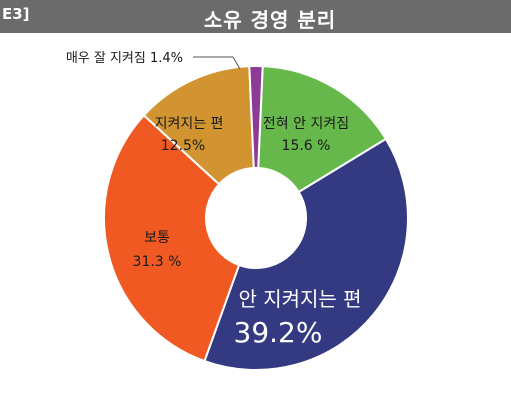  I want to click on slice-very-well-kept, so click(256, 117).